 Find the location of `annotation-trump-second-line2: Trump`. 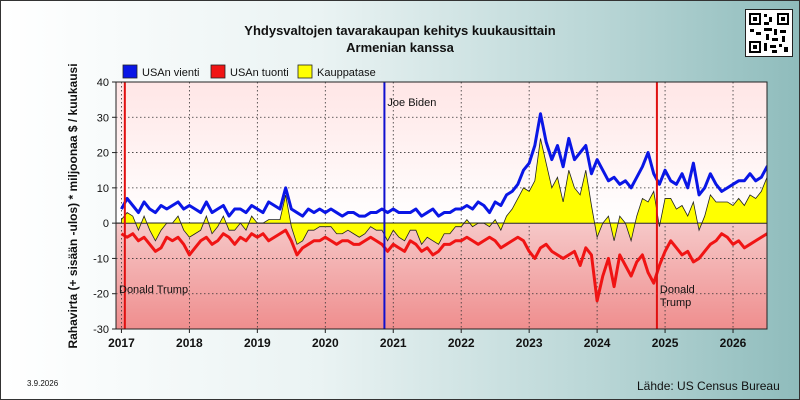

annotation-trump-second-line2: Trump is located at coordinates (675, 303).